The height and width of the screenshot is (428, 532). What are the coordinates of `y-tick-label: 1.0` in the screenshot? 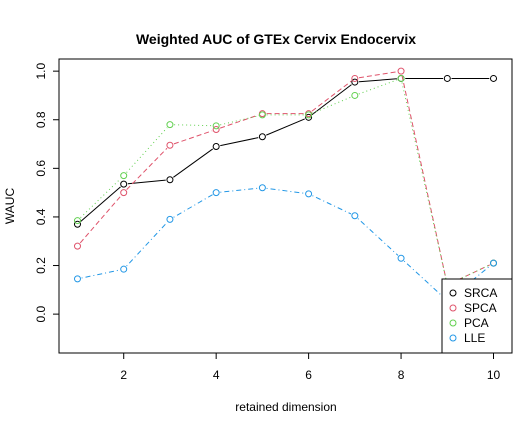 It's located at (41, 70).